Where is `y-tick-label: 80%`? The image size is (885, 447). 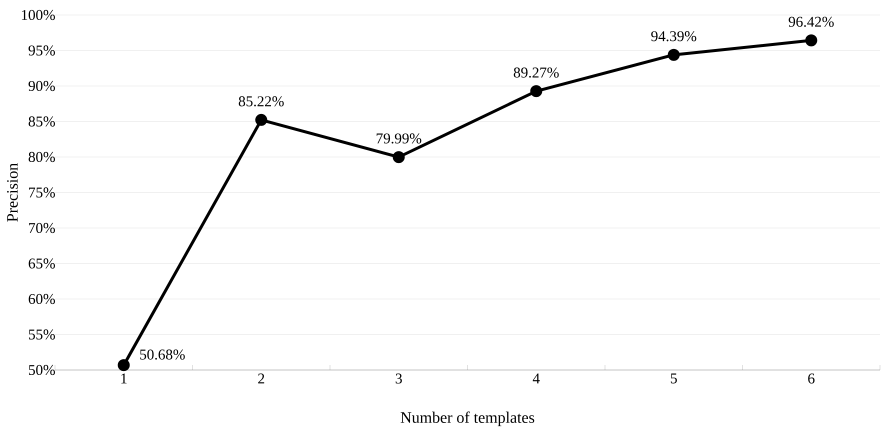
y-tick-label: 80% is located at coordinates (41, 157).